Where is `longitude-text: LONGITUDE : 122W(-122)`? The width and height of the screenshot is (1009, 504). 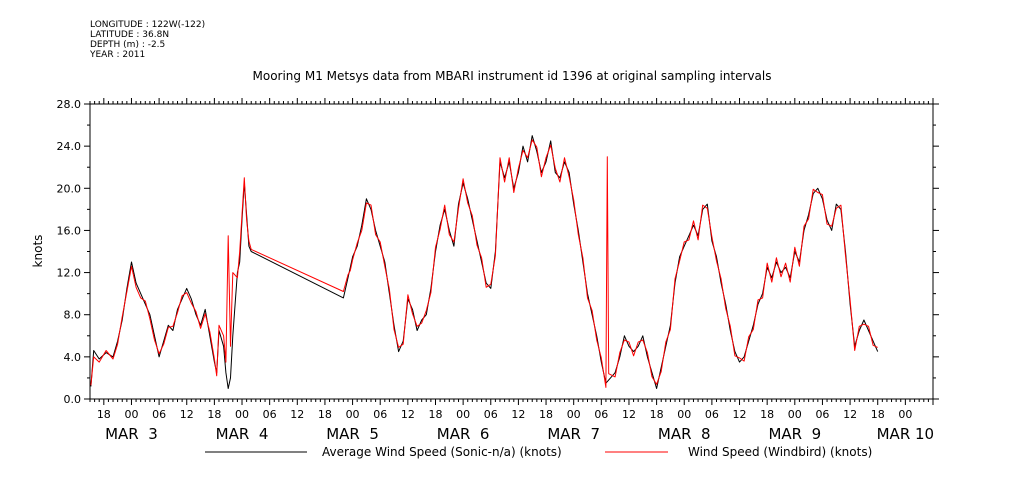 longitude-text: LONGITUDE : 122W(-122) is located at coordinates (148, 25).